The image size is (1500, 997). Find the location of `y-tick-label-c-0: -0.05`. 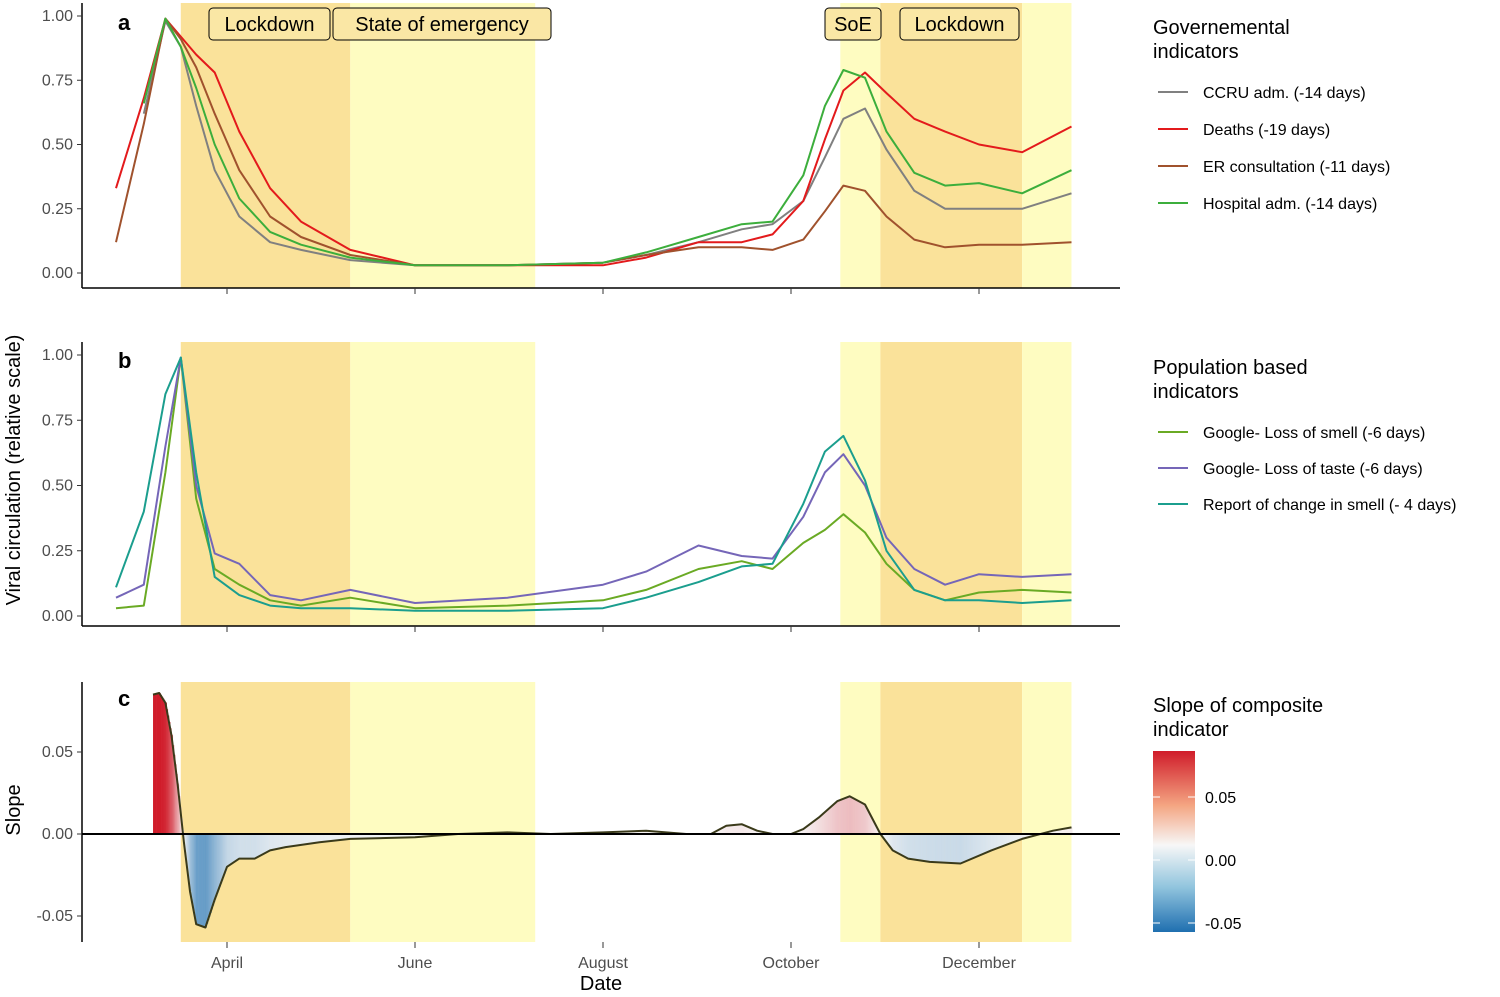

y-tick-label-c-0: -0.05 is located at coordinates (55, 916).